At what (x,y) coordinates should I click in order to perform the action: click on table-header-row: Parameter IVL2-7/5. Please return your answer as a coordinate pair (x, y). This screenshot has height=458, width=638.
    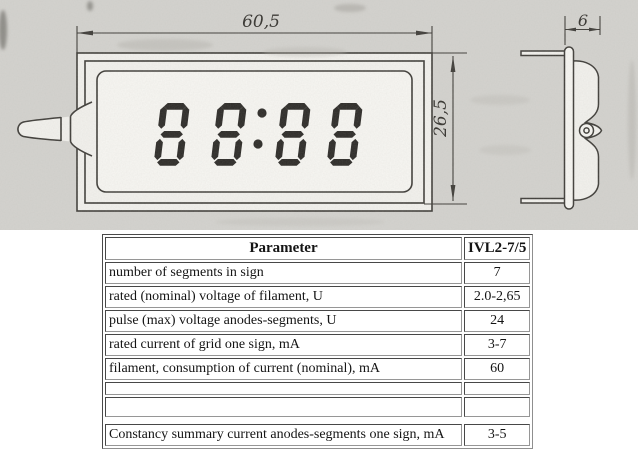
    Looking at the image, I should click on (318, 248).